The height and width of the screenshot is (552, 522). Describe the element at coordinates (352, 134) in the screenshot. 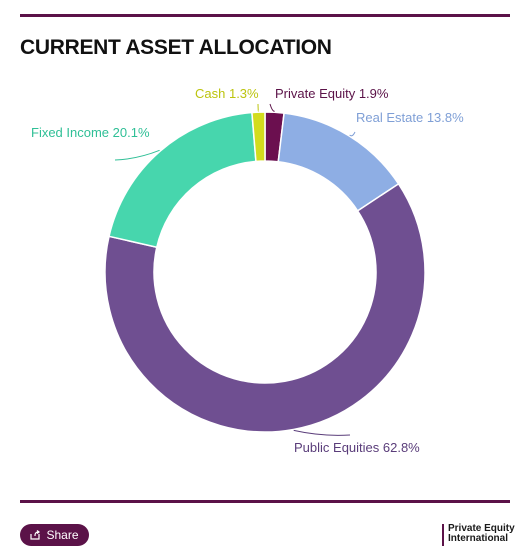

I see `leader-line-real-estate` at that location.